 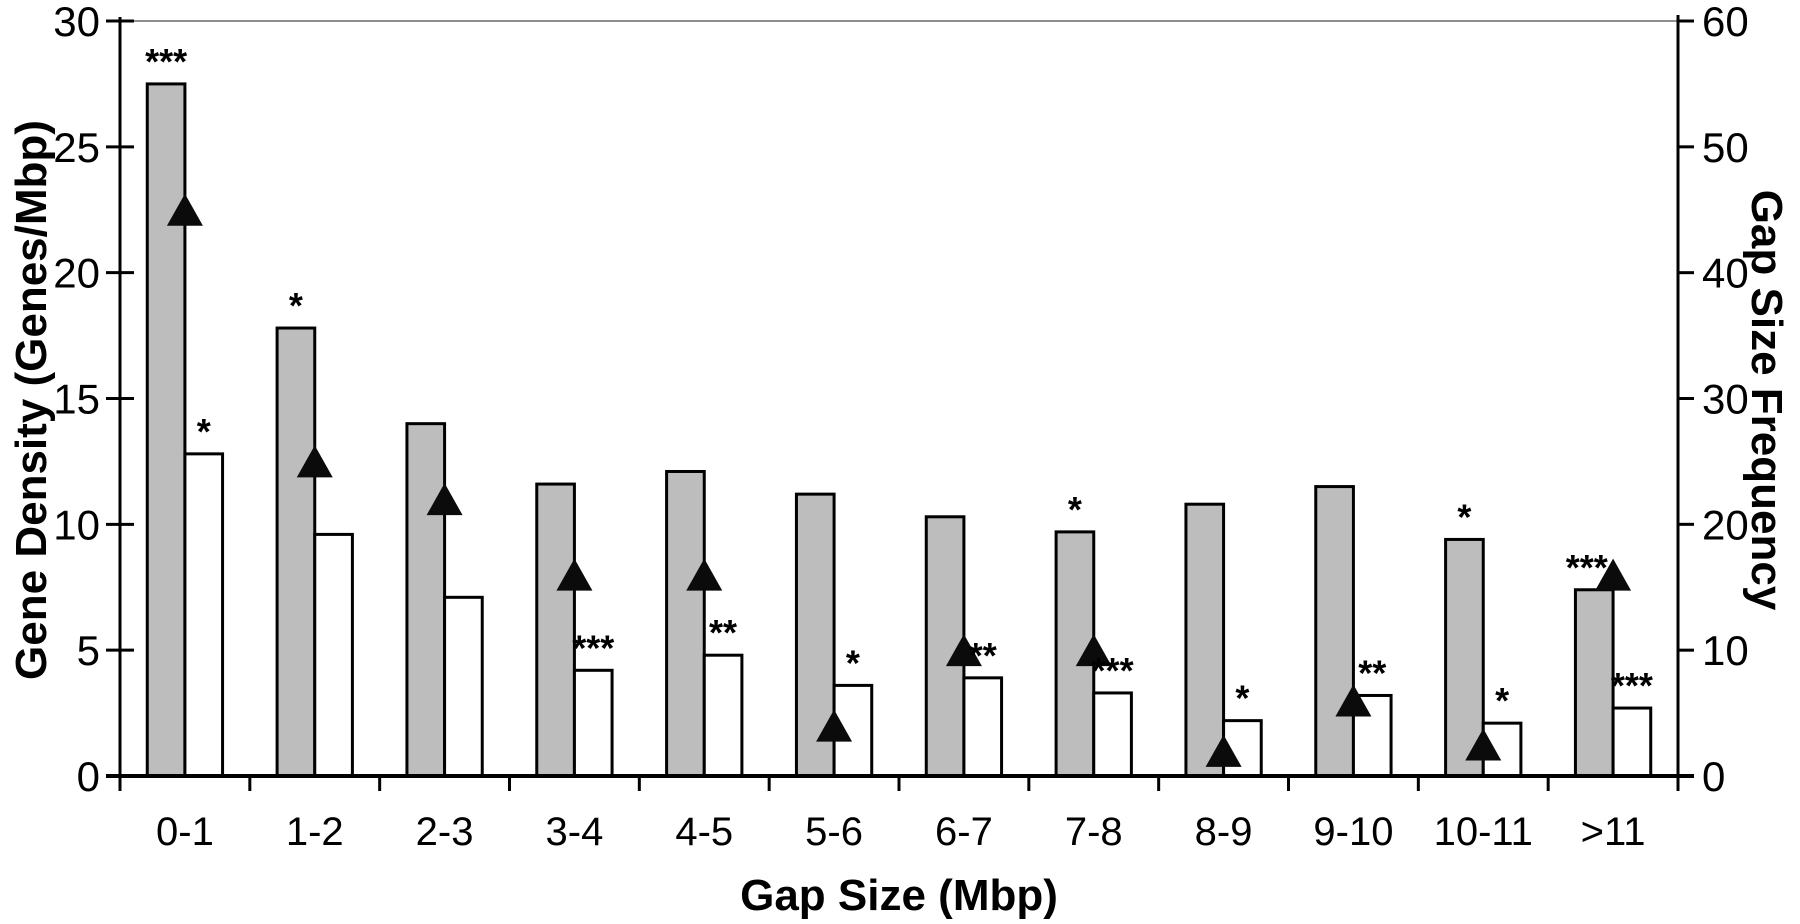 I want to click on right-axis-tick-label: 20, so click(x=1725, y=524).